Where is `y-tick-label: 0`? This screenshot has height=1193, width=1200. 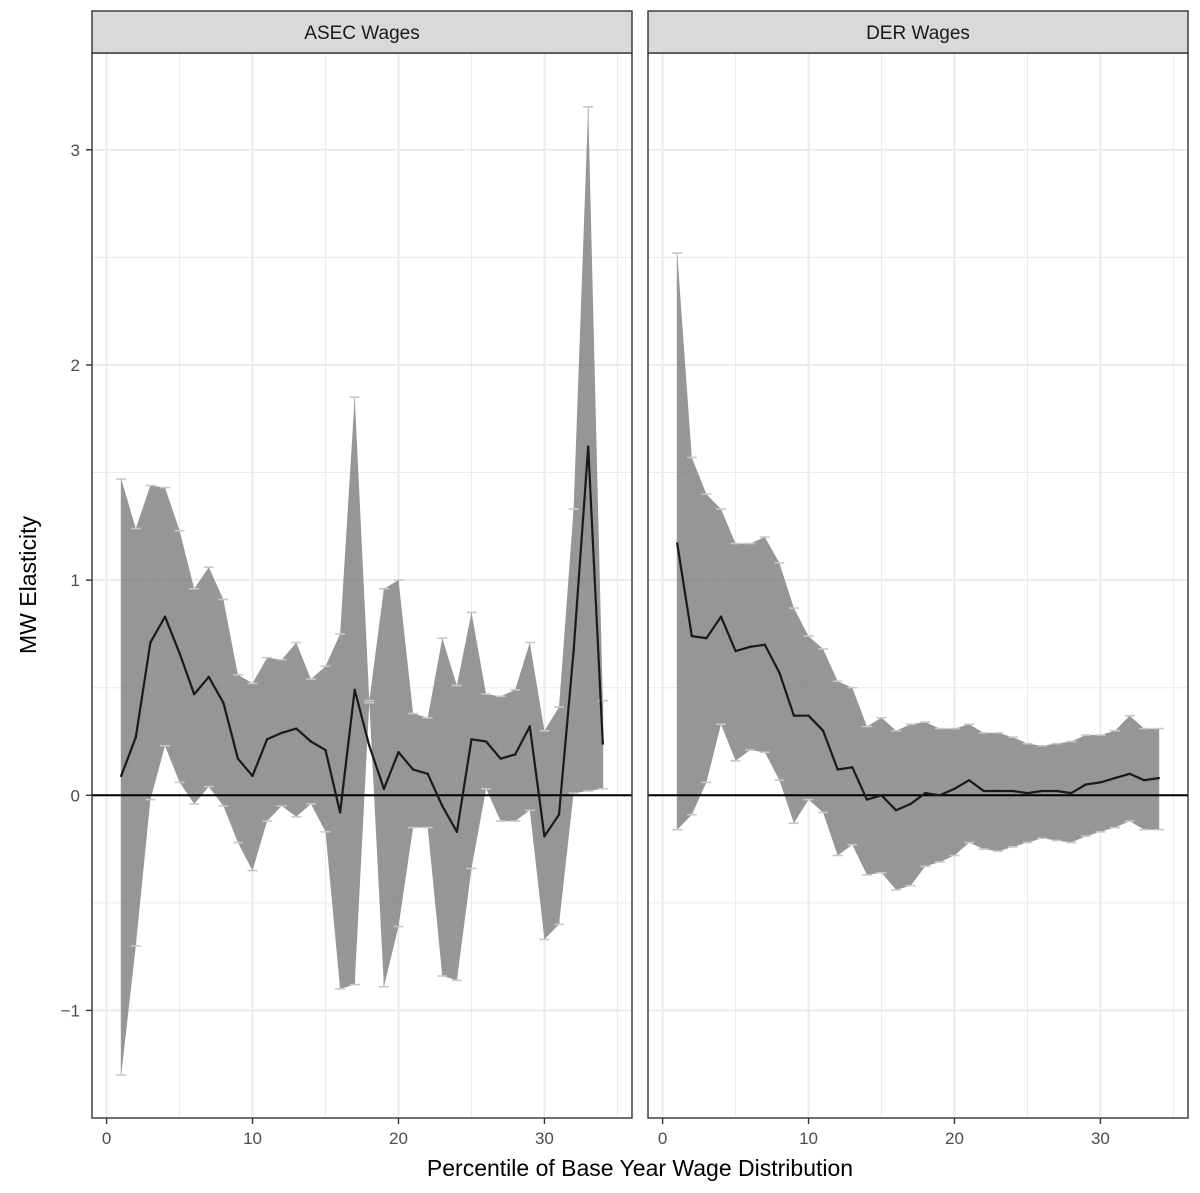 y-tick-label: 0 is located at coordinates (75, 795).